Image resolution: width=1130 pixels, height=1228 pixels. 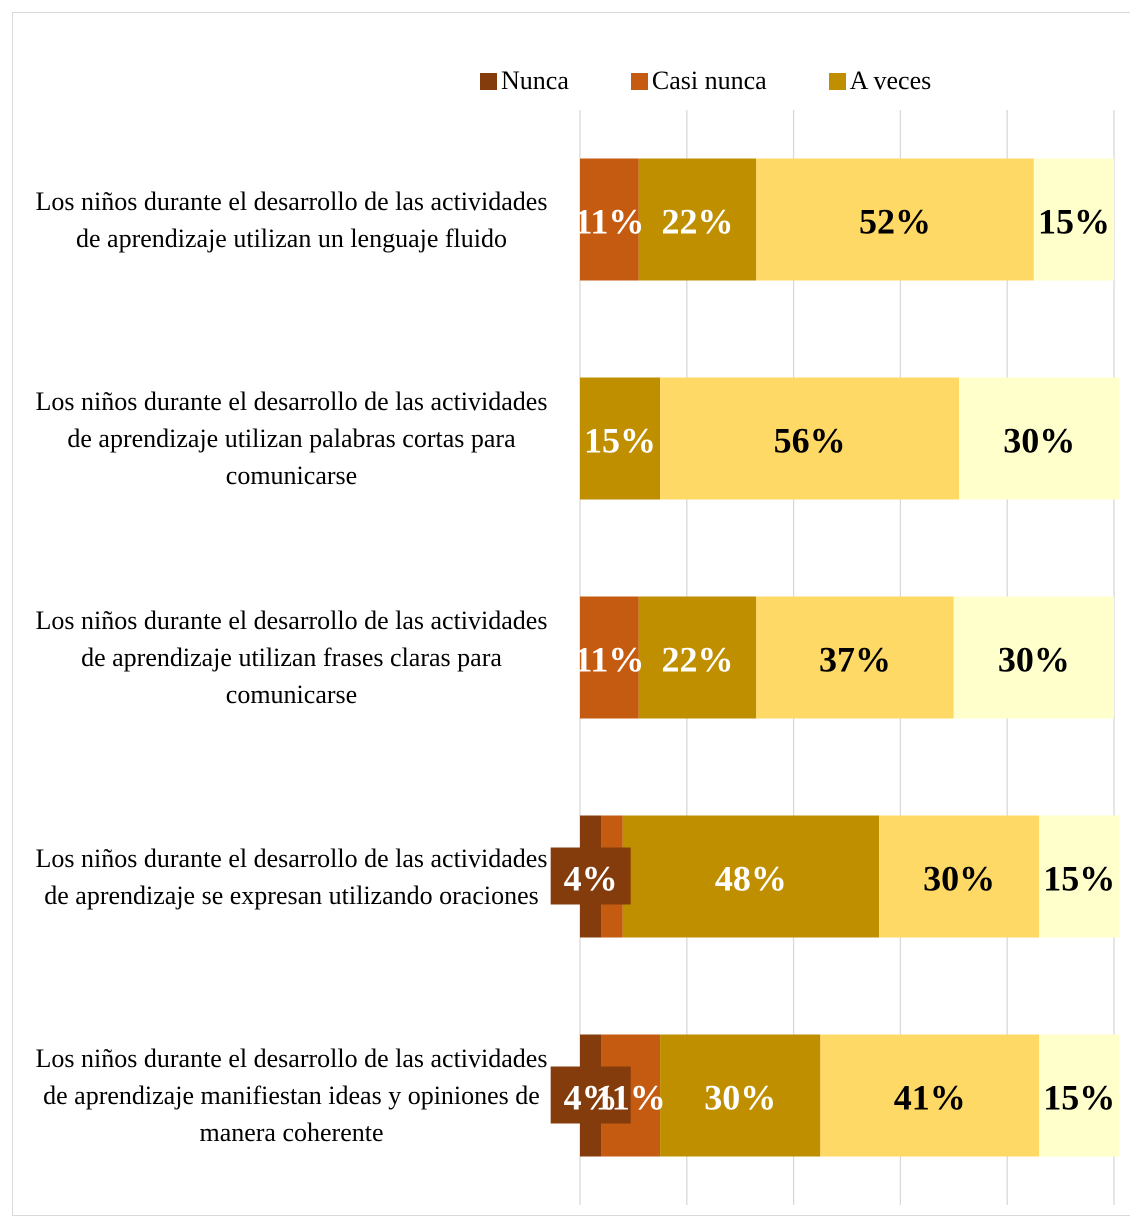 I want to click on data-label: 48%, so click(x=751, y=879).